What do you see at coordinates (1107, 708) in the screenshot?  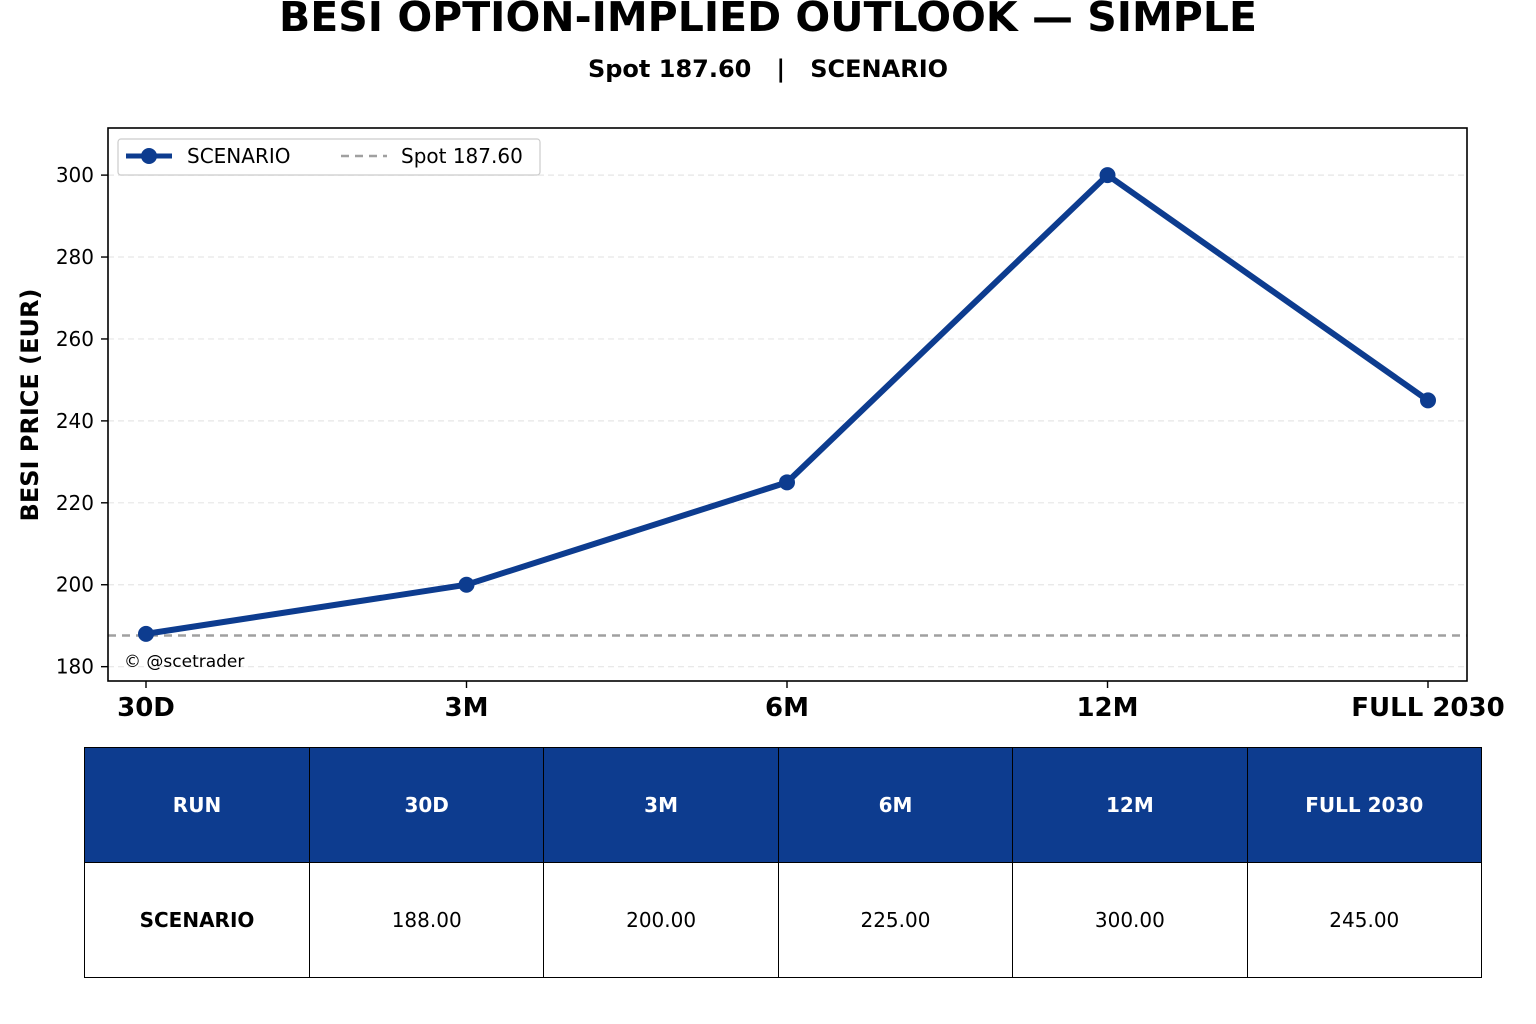 I see `x-tick-label: 12M` at bounding box center [1107, 708].